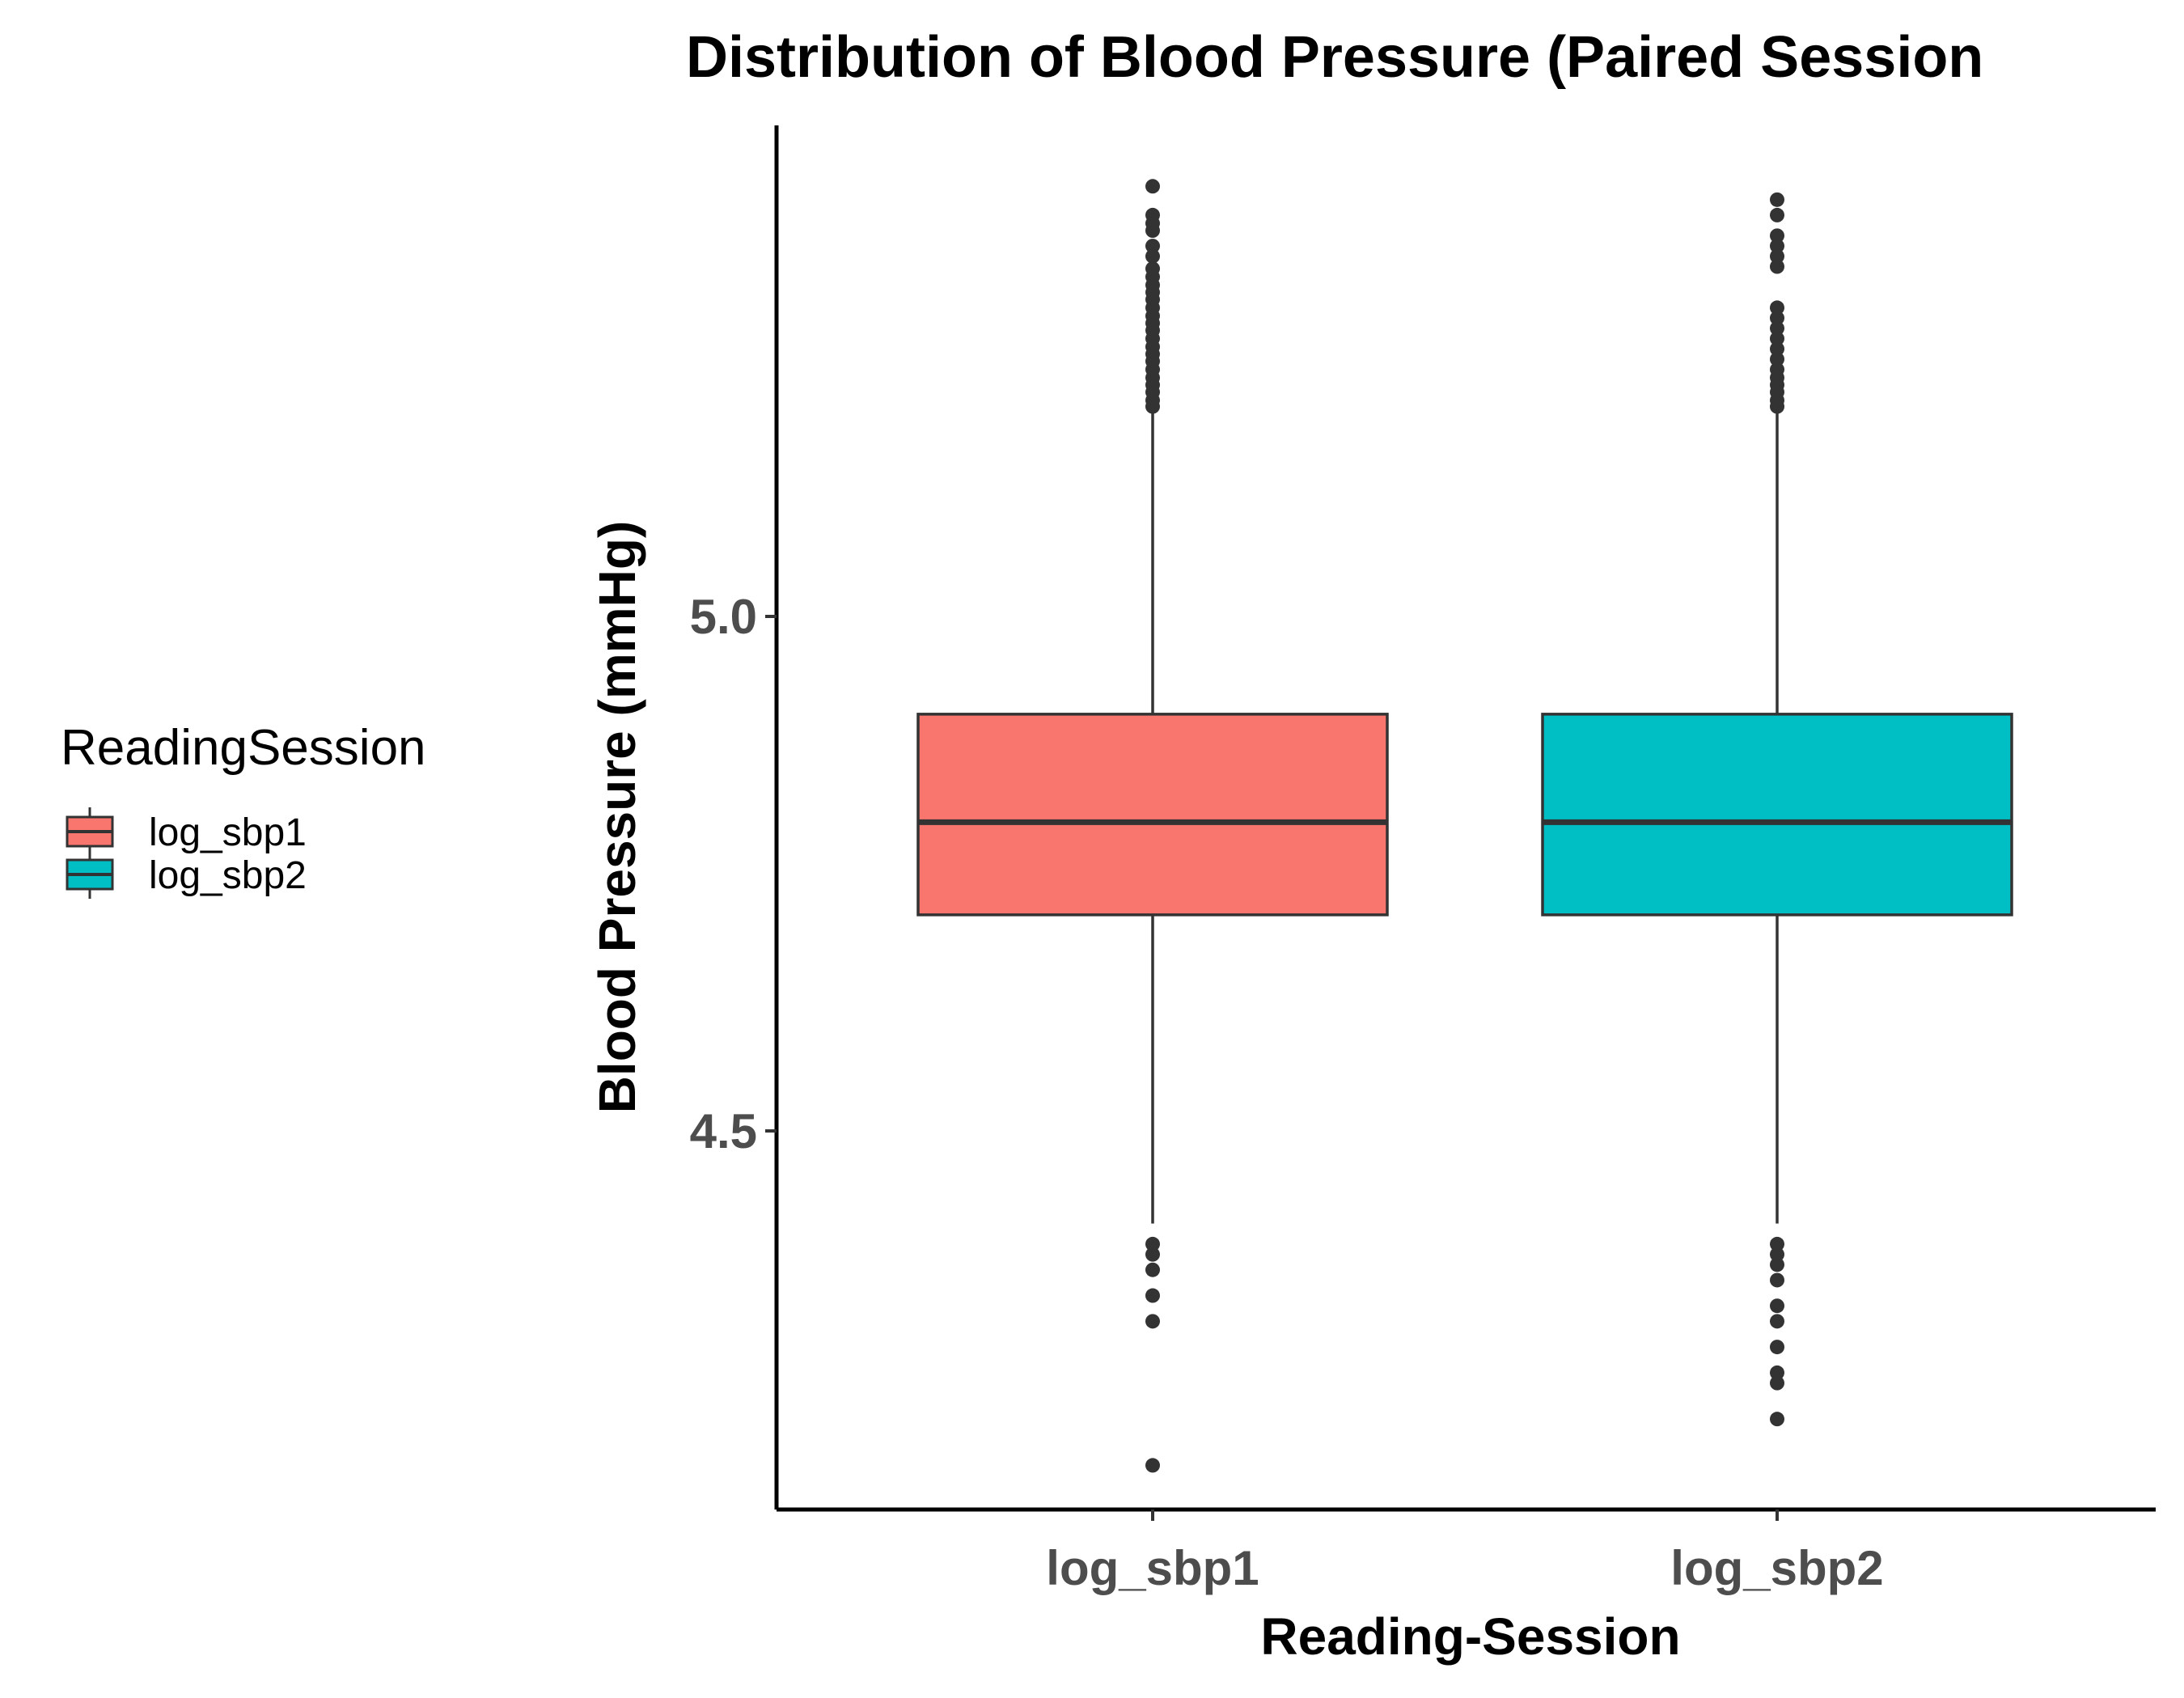 This screenshot has width=2184, height=1698. I want to click on y-tick-label: 4.5, so click(723, 1131).